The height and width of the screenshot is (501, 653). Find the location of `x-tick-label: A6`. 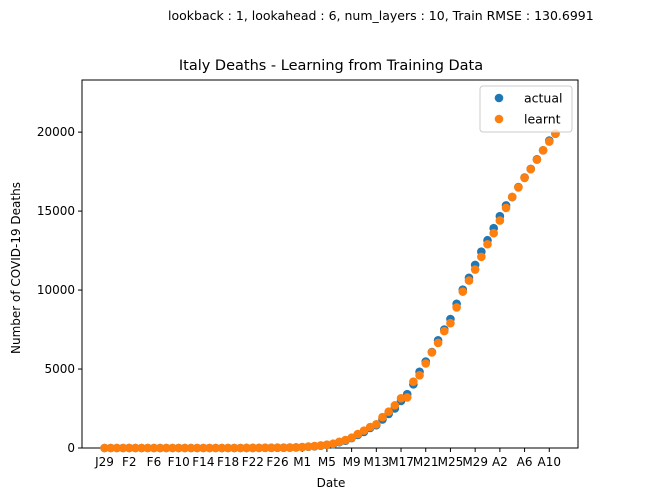

x-tick-label: A6 is located at coordinates (525, 462).